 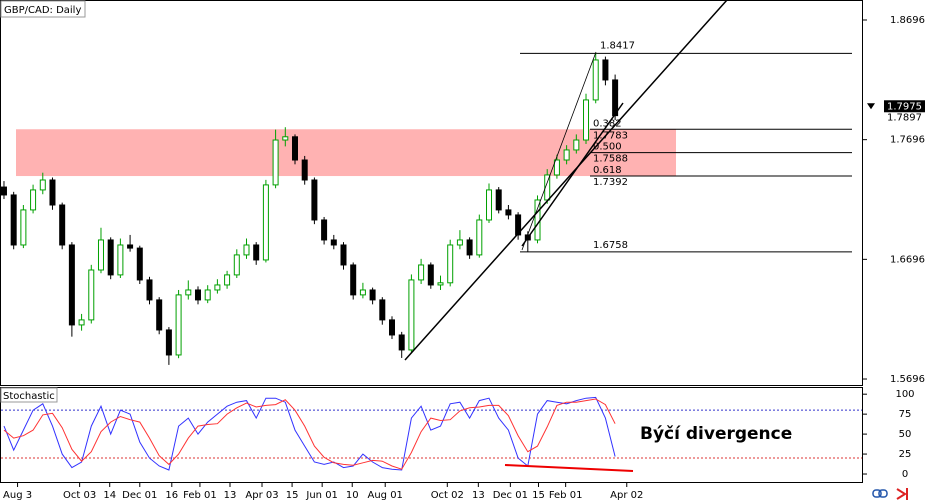 I want to click on y-tick-label: 25, so click(x=905, y=454).